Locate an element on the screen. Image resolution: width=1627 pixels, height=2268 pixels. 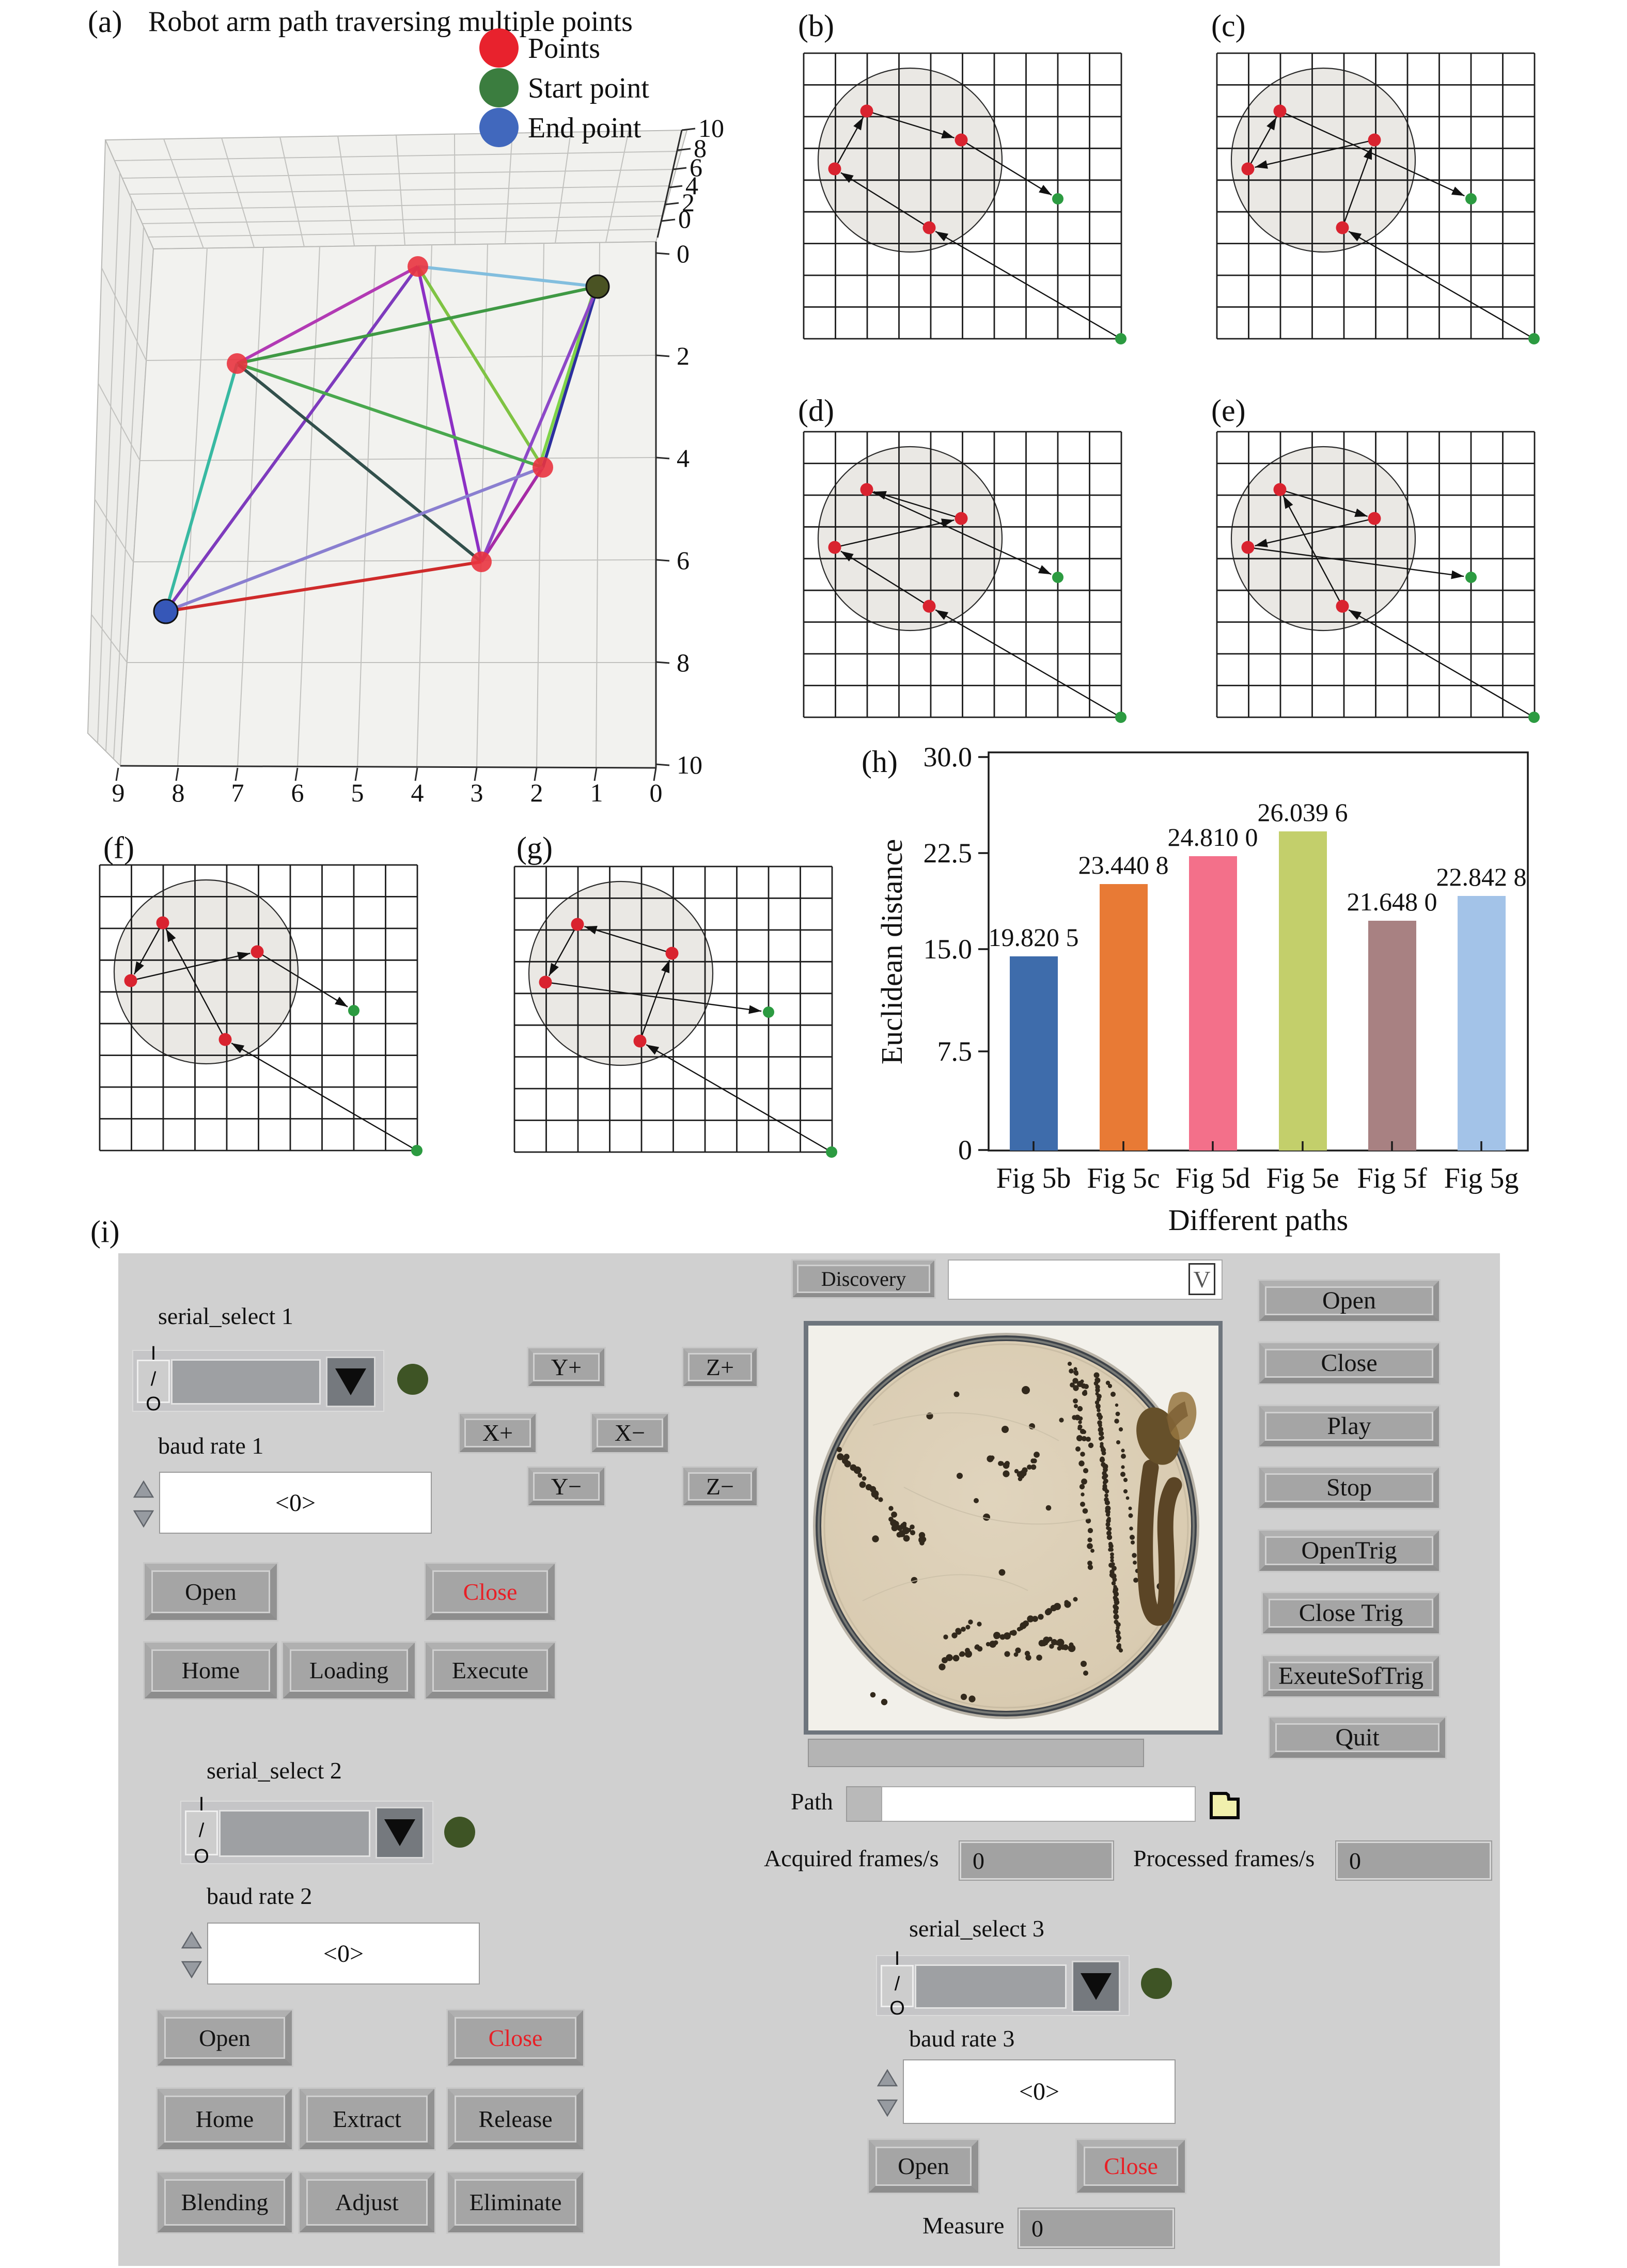
svg-text: (a) is located at coordinates (105, 22).